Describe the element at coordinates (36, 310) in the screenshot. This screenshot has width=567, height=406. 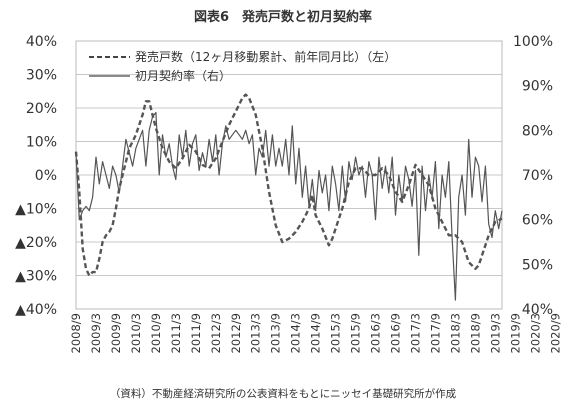
I see `left-tick-label: ▲40%` at that location.